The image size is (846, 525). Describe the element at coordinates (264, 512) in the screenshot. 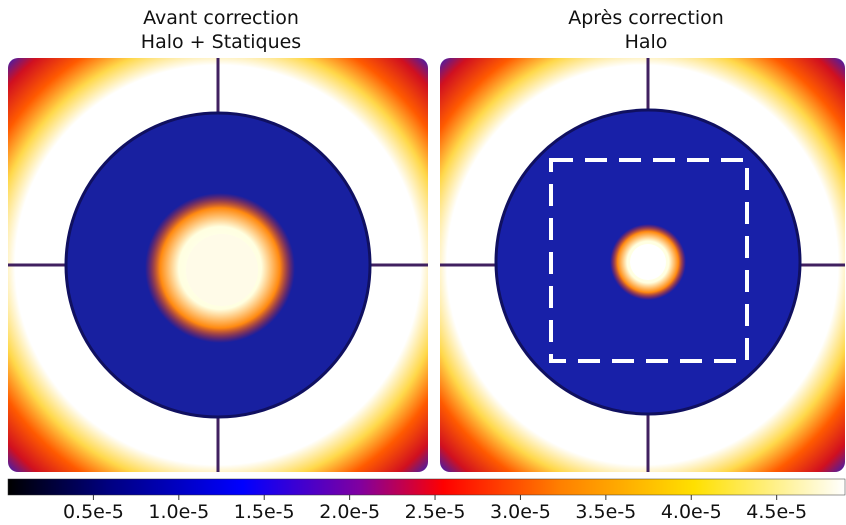

I see `tick-label: 1.5e-5` at that location.